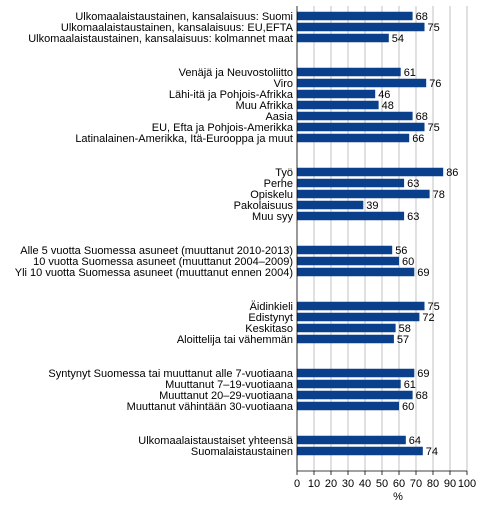 This screenshot has width=501, height=512. What do you see at coordinates (382, 484) in the screenshot?
I see `x-tick-label: 50` at bounding box center [382, 484].